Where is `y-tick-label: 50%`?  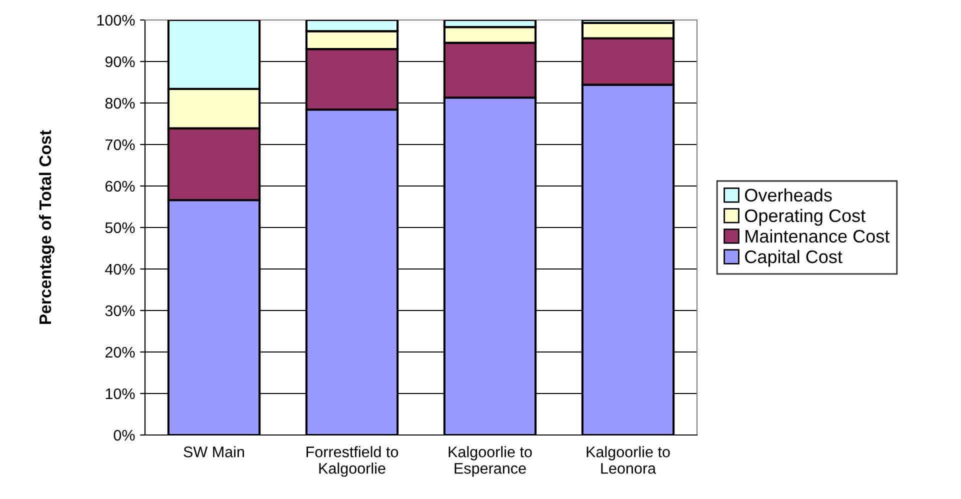
y-tick-label: 50% is located at coordinates (120, 228).